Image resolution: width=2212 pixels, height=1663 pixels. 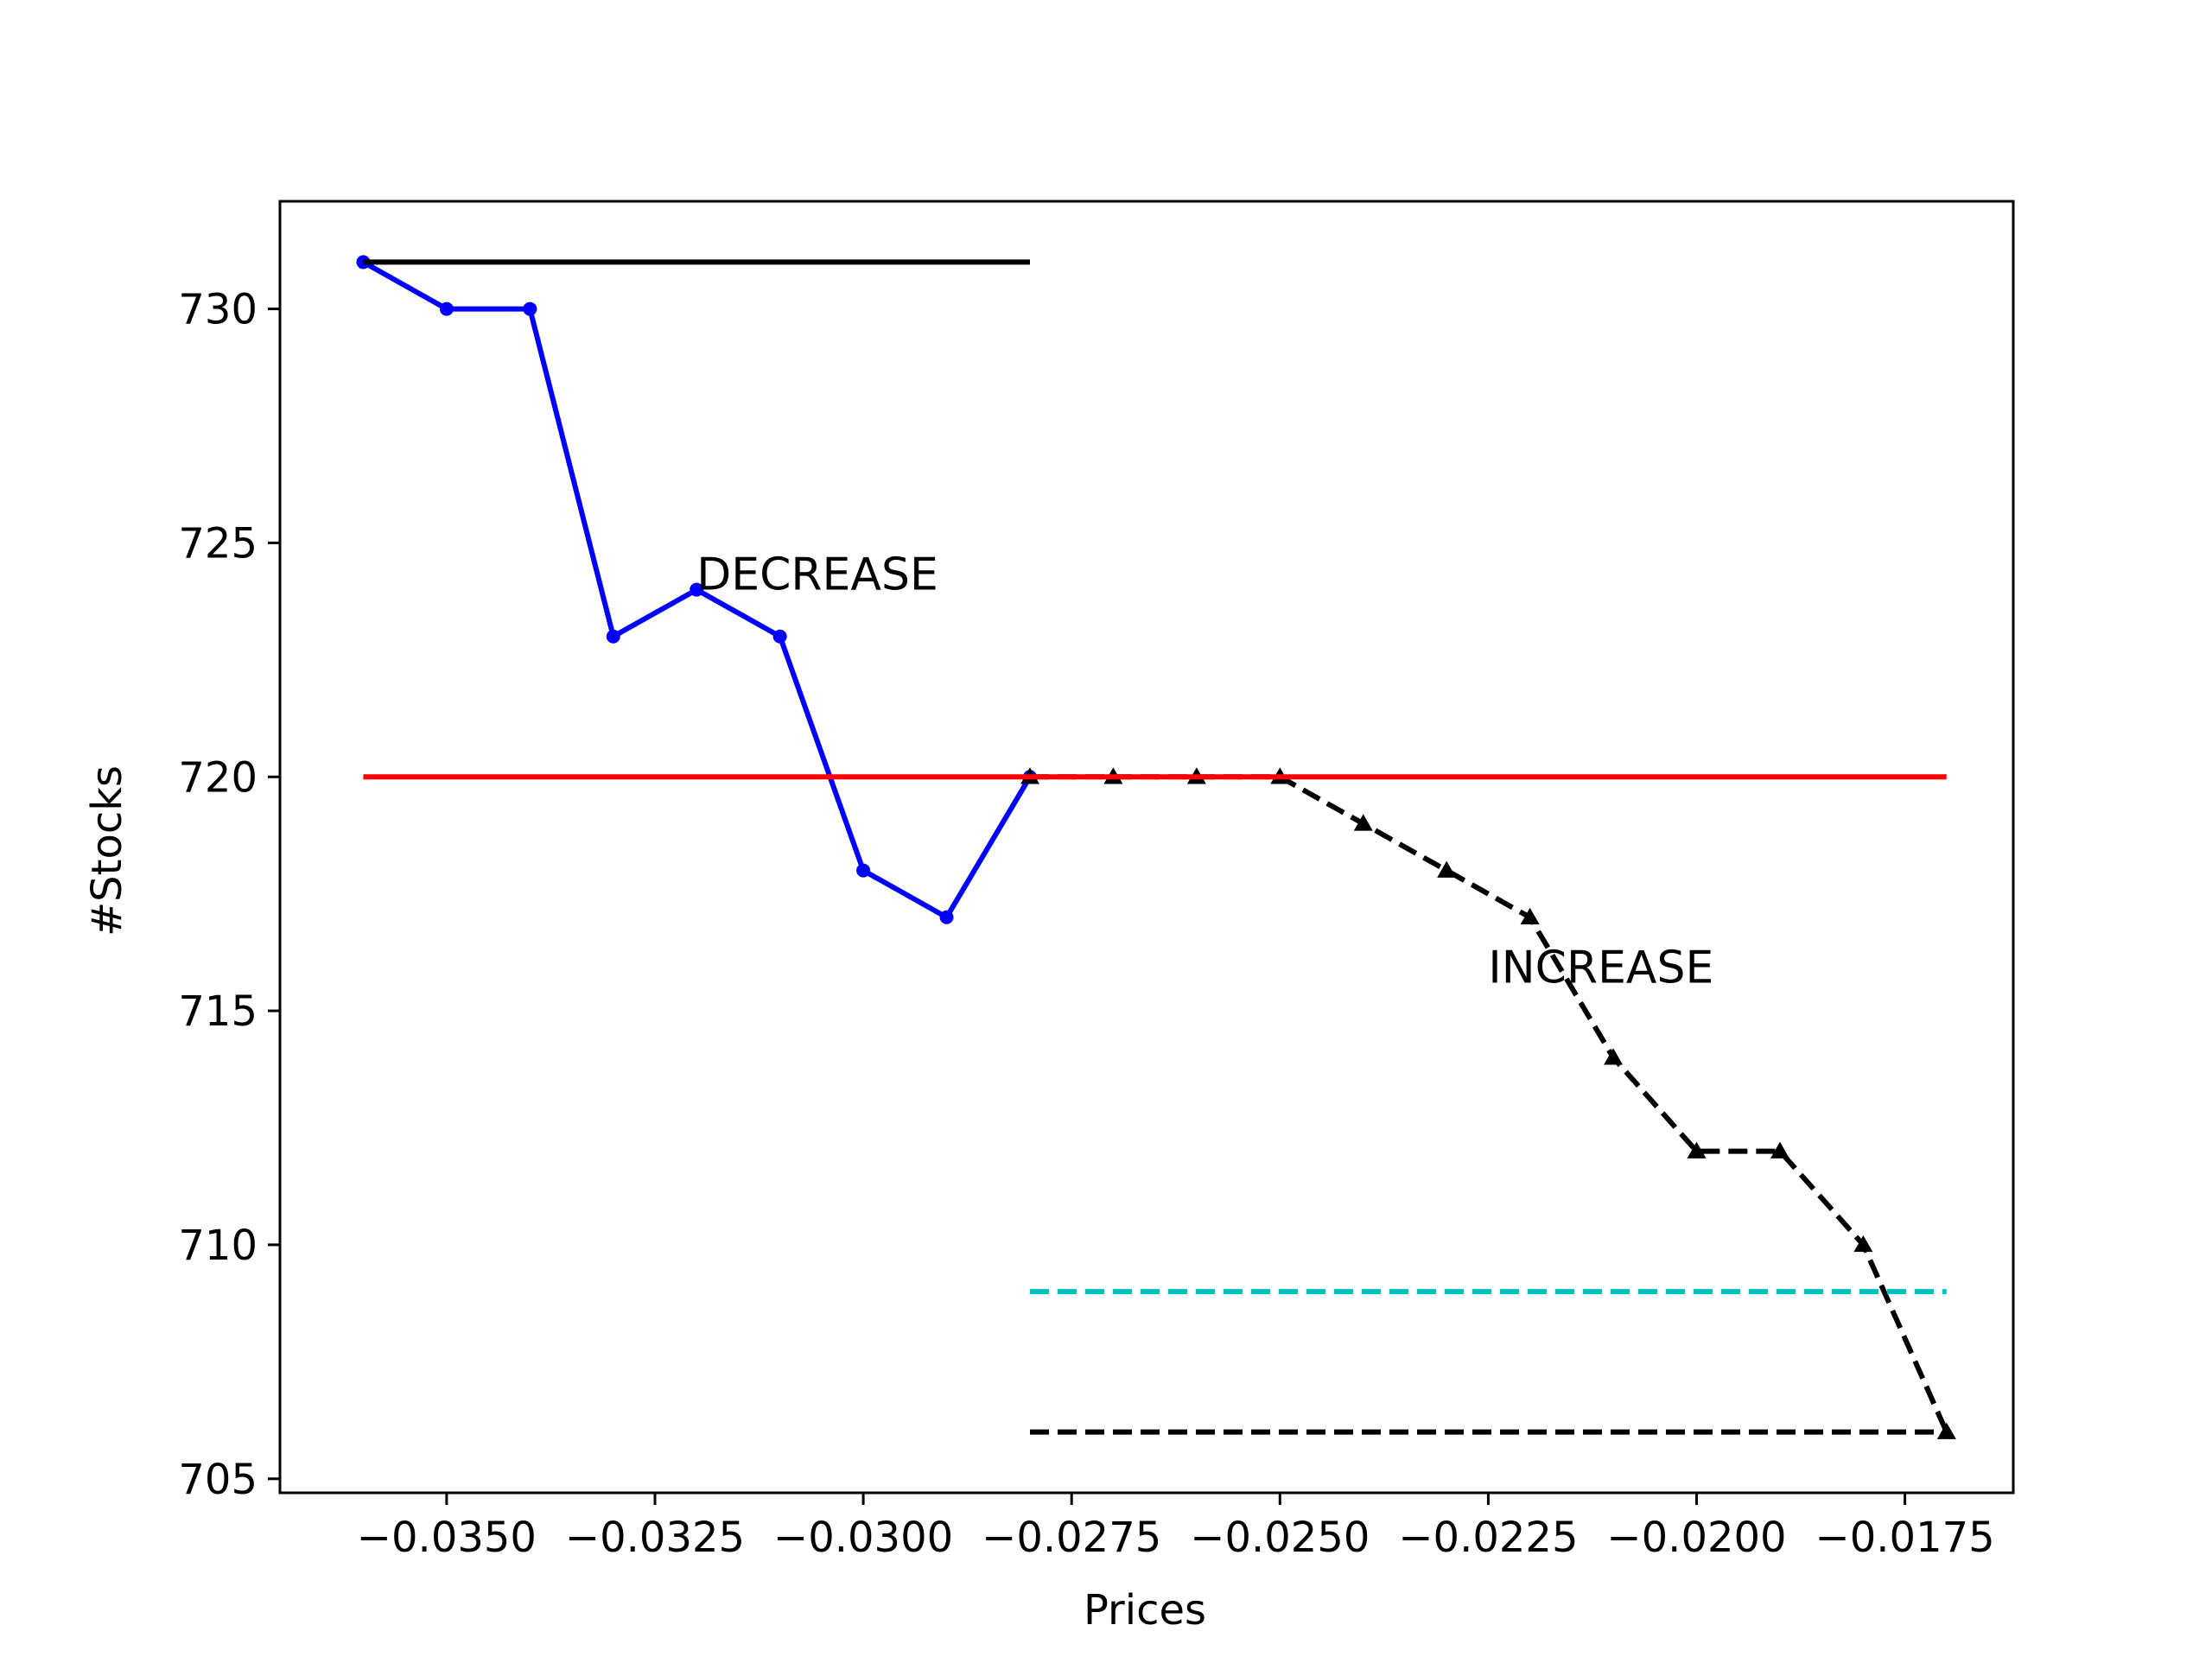 What do you see at coordinates (217, 778) in the screenshot?
I see `y-tick-label-3: 720` at bounding box center [217, 778].